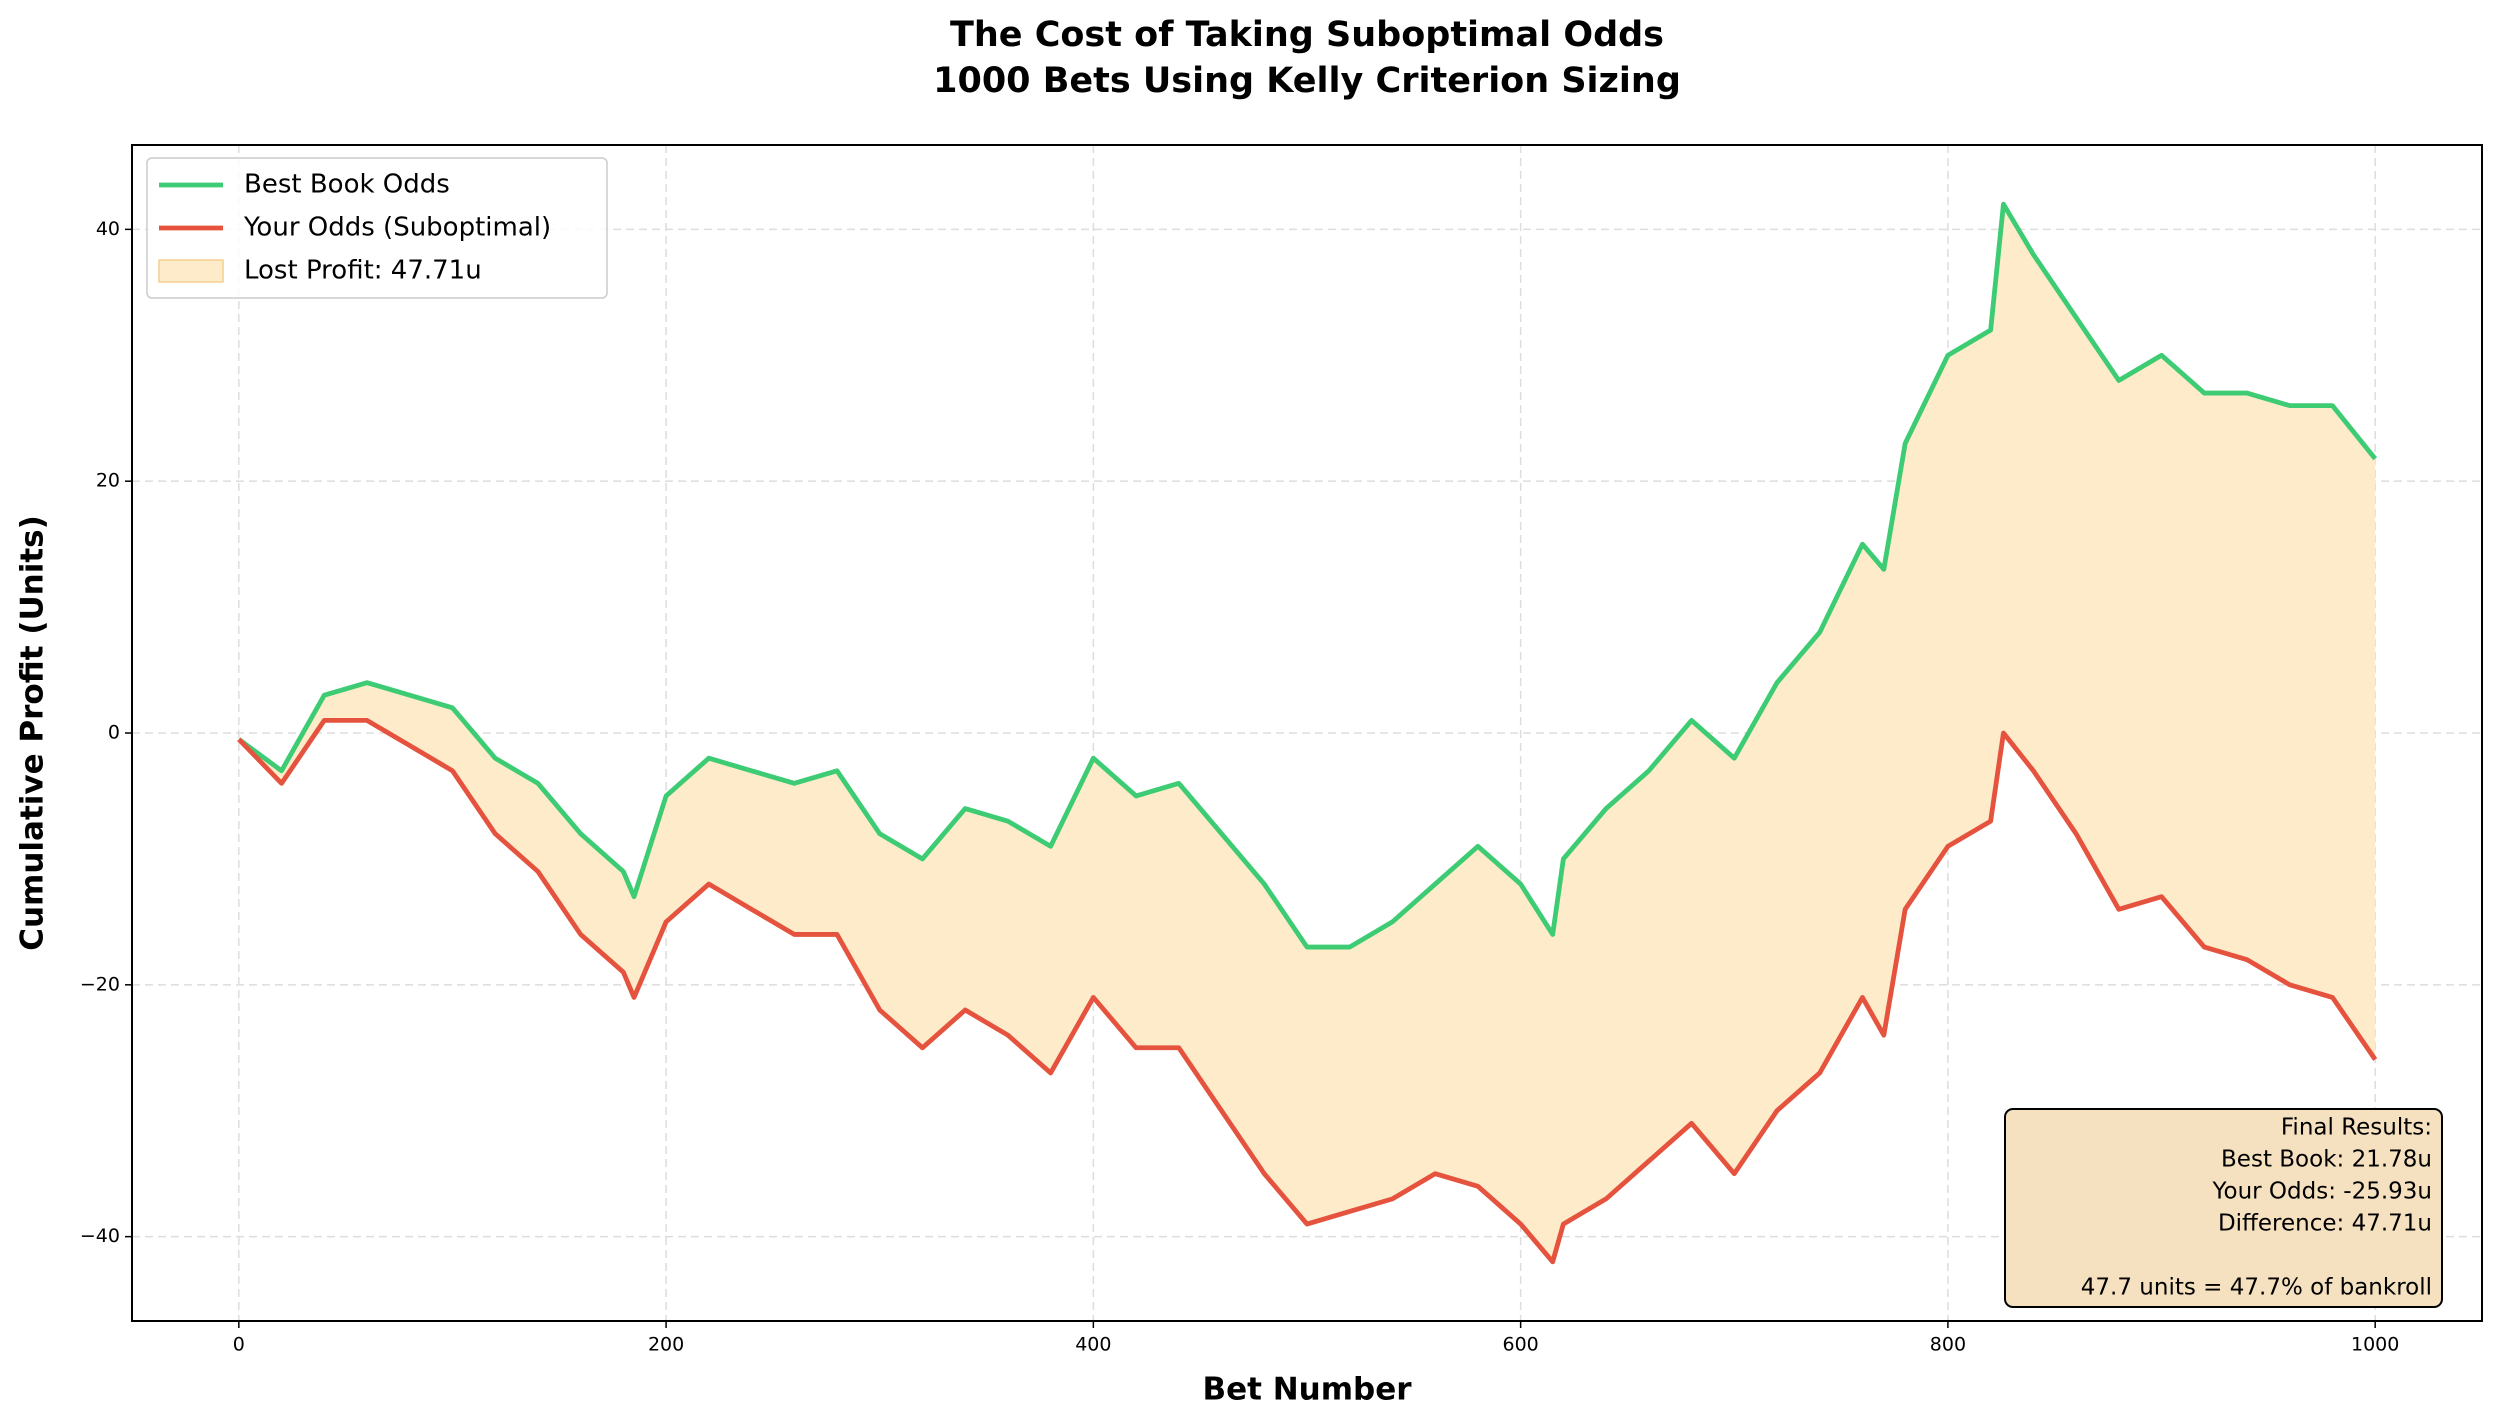  Describe the element at coordinates (239, 1345) in the screenshot. I see `x-tick-label: 0` at that location.